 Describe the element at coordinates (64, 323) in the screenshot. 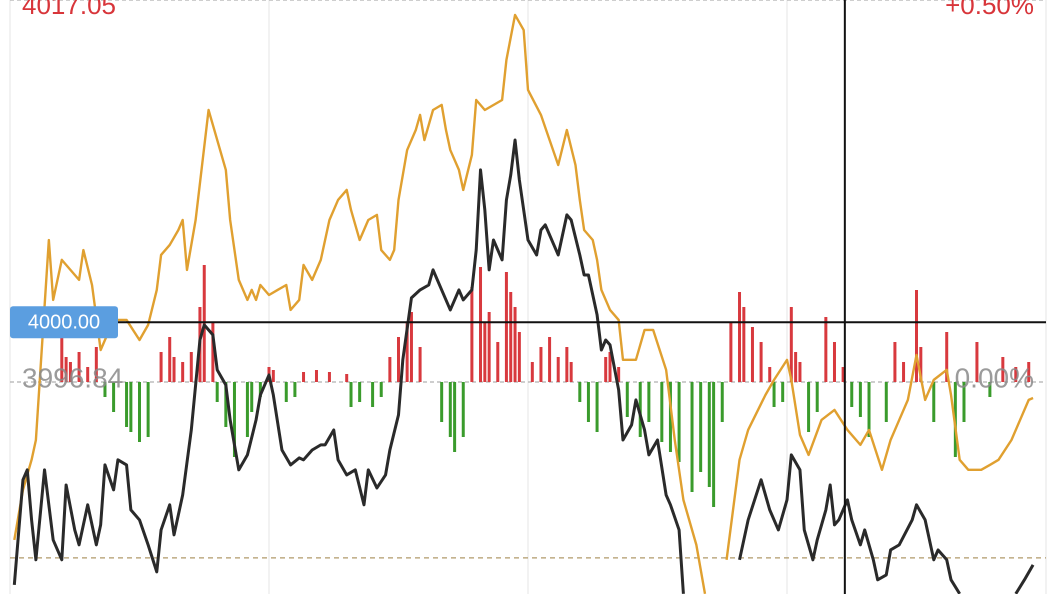

I see `crosshair-label: 4000.00` at that location.